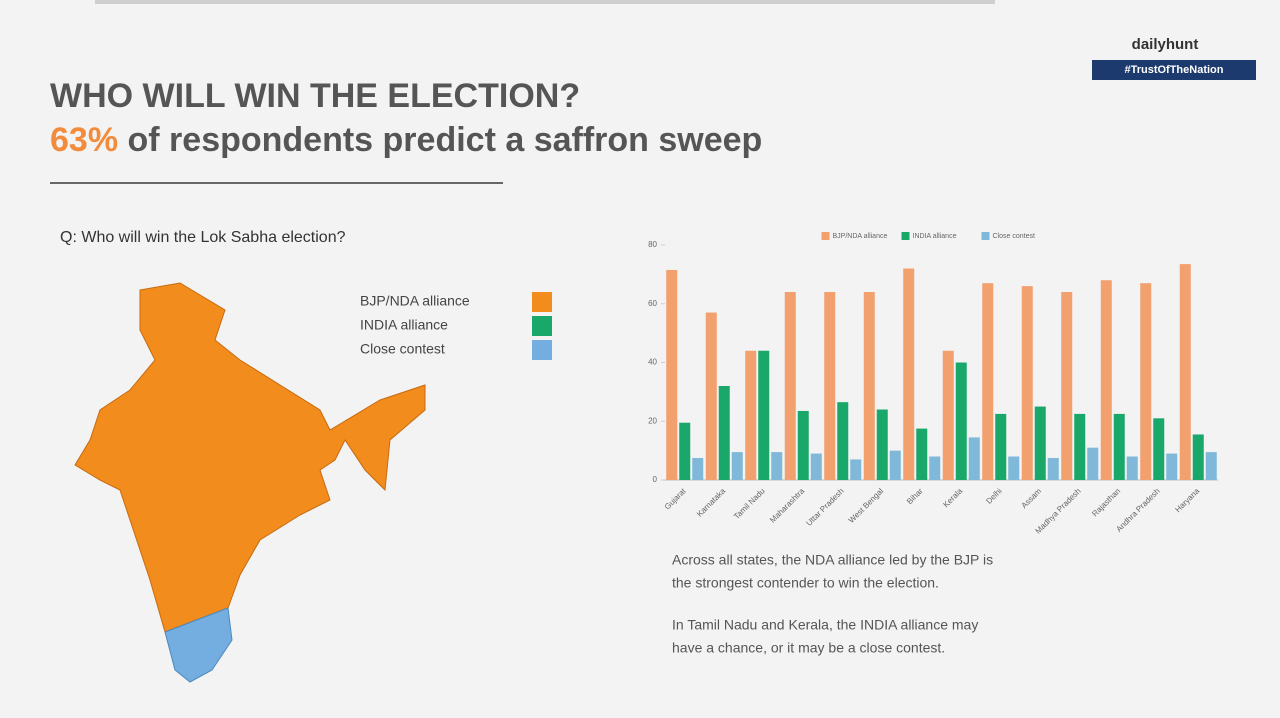 This screenshot has width=1280, height=718. I want to click on map-legend-label: Close contest, so click(402, 349).